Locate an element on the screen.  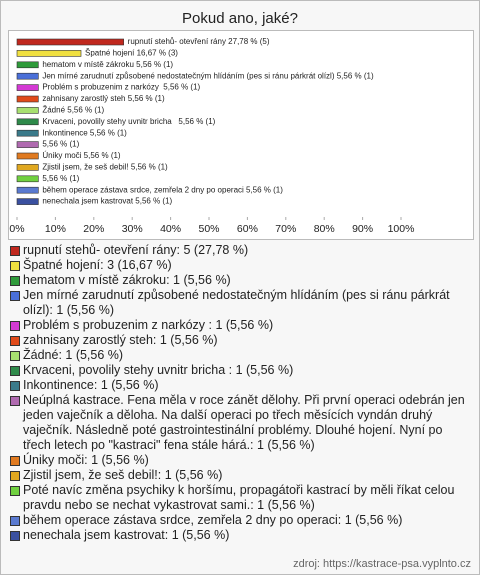
bar-label: Inkontinence 5,56 % (1) is located at coordinates (84, 132).